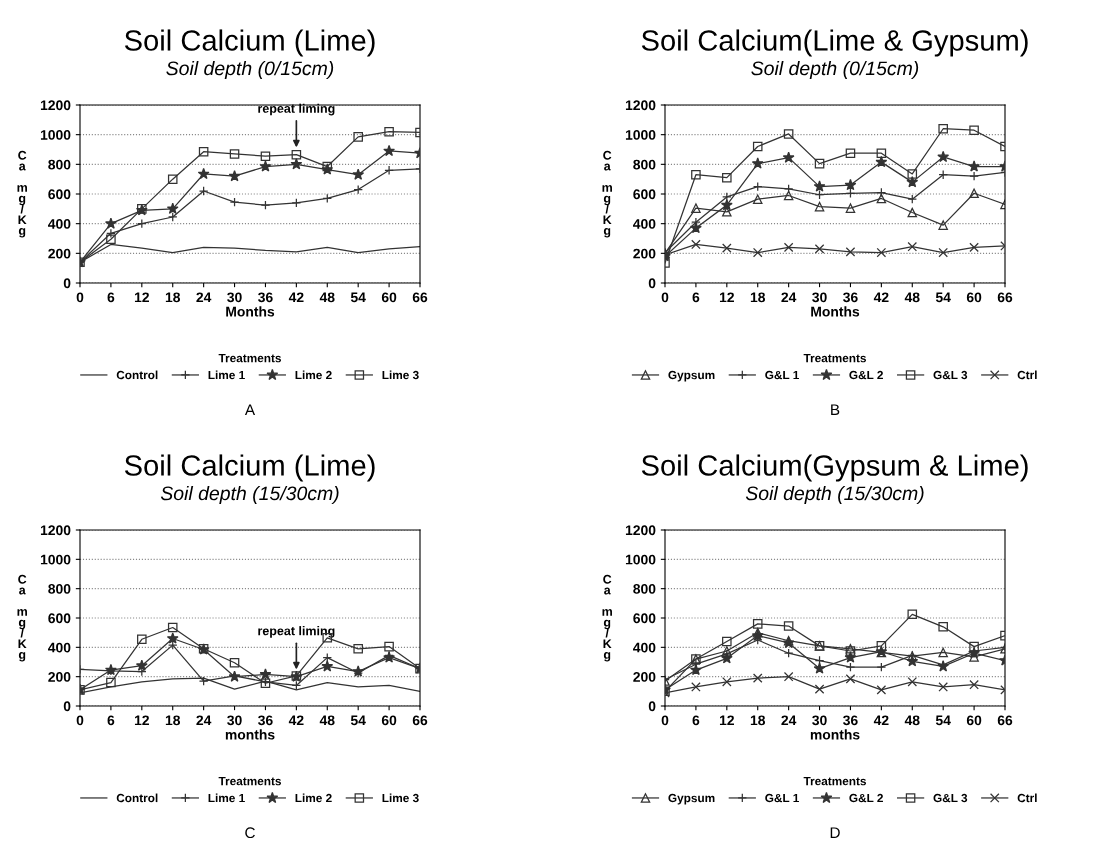  I want to click on chart-title: Soil Calcium(Gypsum & Lime), so click(834, 468).